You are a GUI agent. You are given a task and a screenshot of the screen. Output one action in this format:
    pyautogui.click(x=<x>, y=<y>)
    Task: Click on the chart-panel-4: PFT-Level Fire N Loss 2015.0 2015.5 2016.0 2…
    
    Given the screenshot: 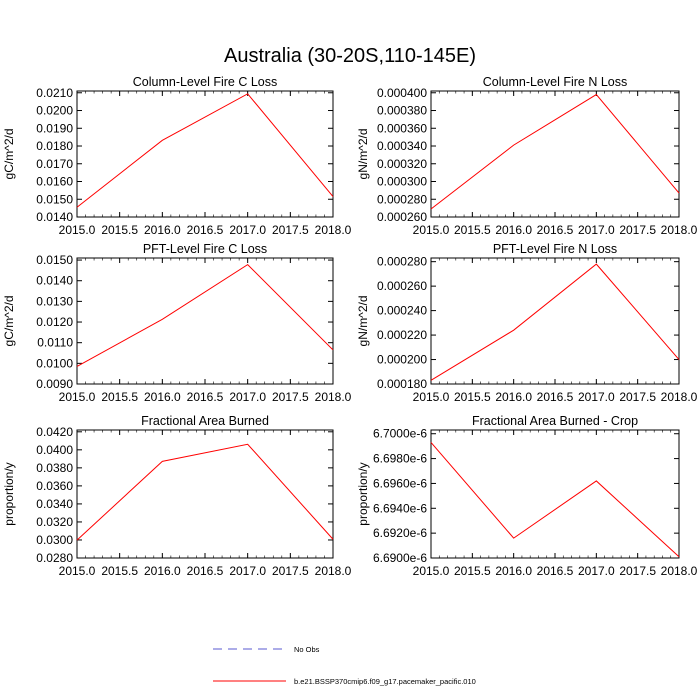 What is the action you would take?
    pyautogui.click(x=527, y=323)
    